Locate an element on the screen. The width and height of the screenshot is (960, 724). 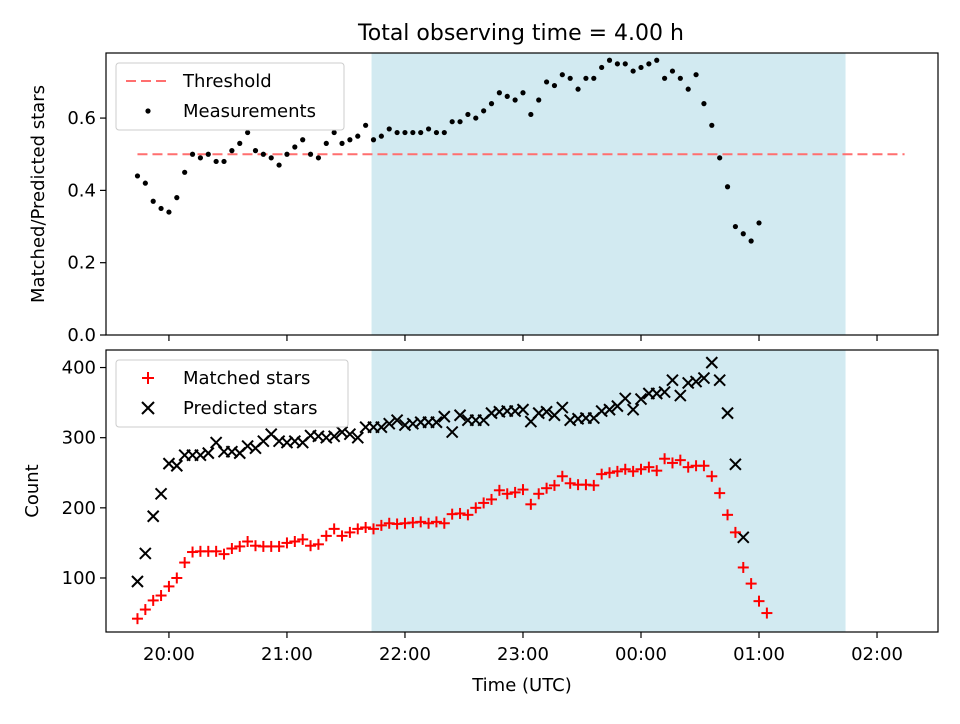
x-tick-label: 21:00 is located at coordinates (287, 654).